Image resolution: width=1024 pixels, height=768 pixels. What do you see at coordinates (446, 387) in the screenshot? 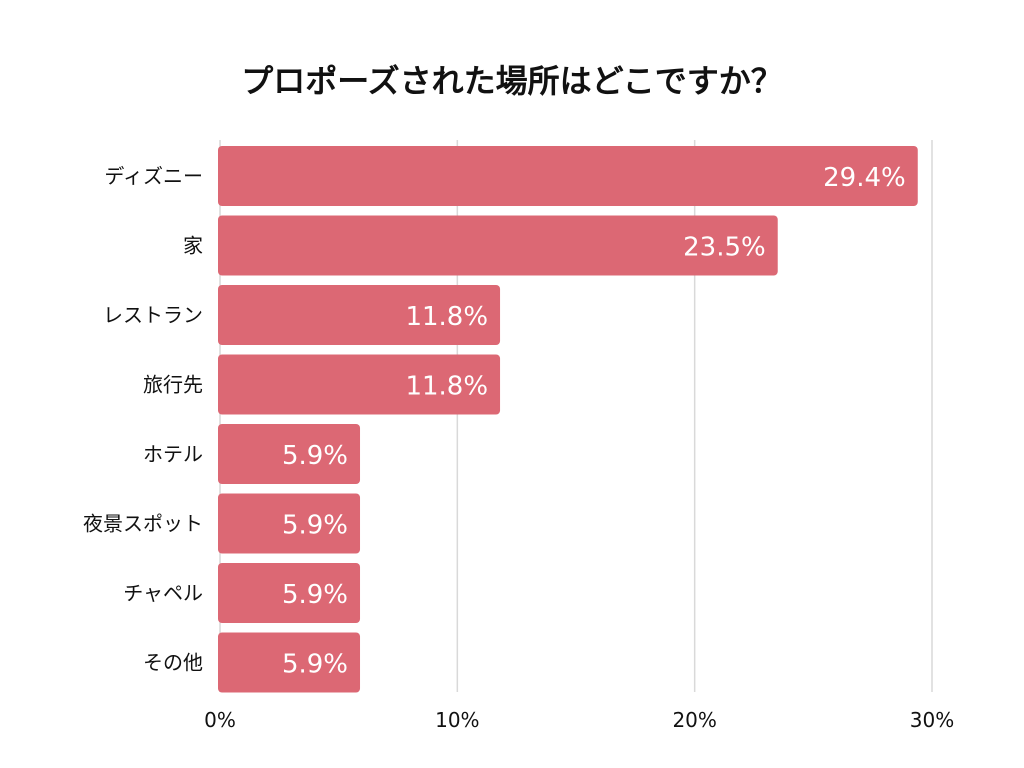
I see `value-label-3: 11.8%` at bounding box center [446, 387].